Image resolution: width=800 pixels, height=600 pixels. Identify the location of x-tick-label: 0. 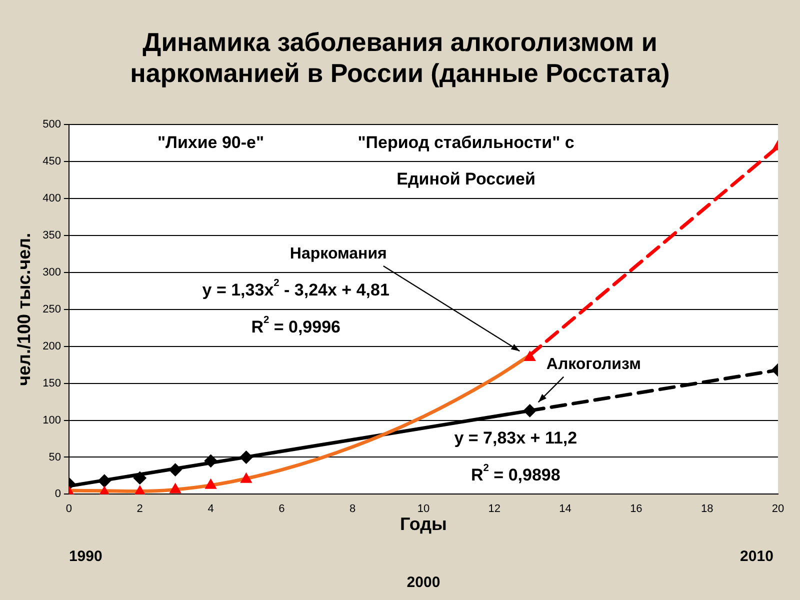
(69, 508).